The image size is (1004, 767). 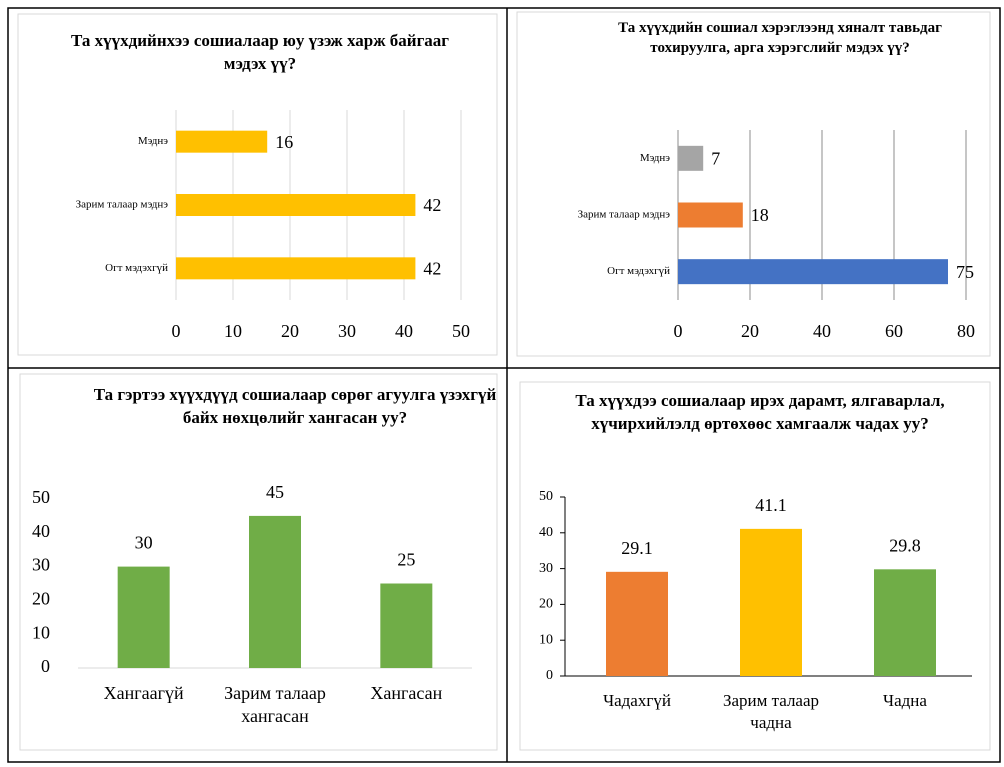 What do you see at coordinates (284, 142) in the screenshot?
I see `data-label: 16` at bounding box center [284, 142].